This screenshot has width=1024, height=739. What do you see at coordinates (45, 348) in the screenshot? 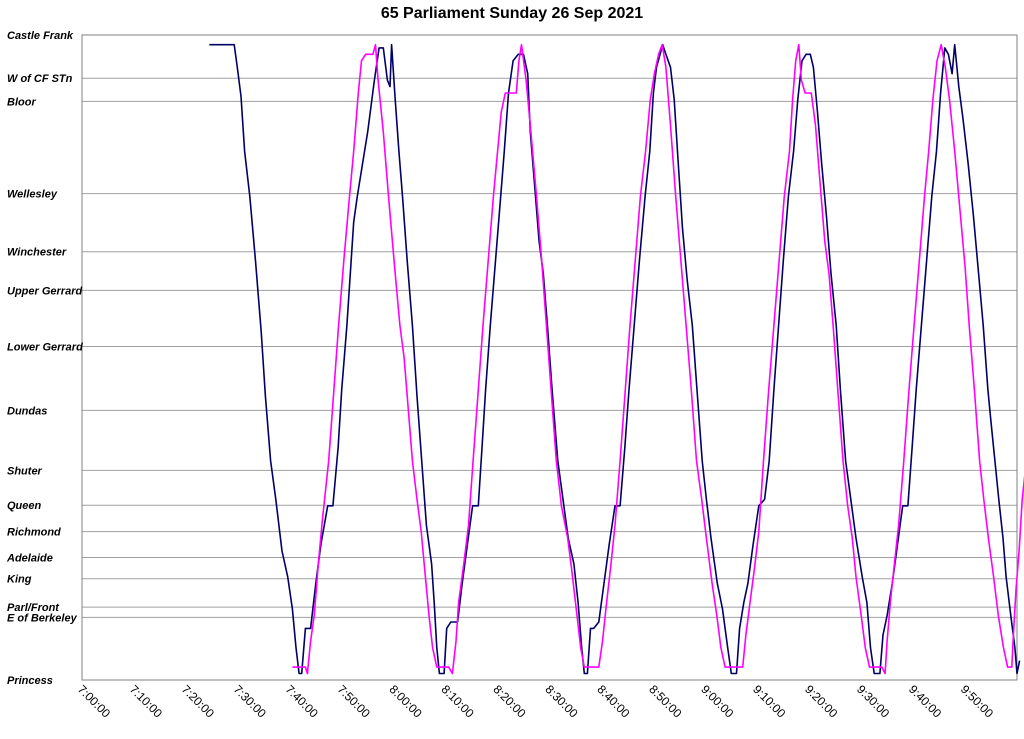
I see `stop-label: Lower Gerrard` at bounding box center [45, 348].